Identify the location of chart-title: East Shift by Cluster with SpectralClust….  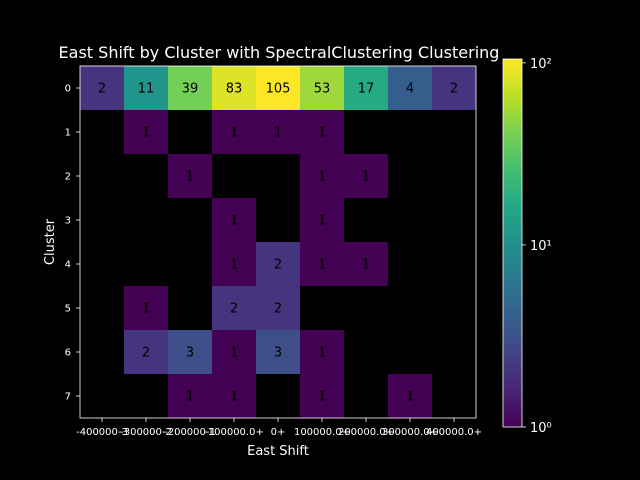
(279, 52).